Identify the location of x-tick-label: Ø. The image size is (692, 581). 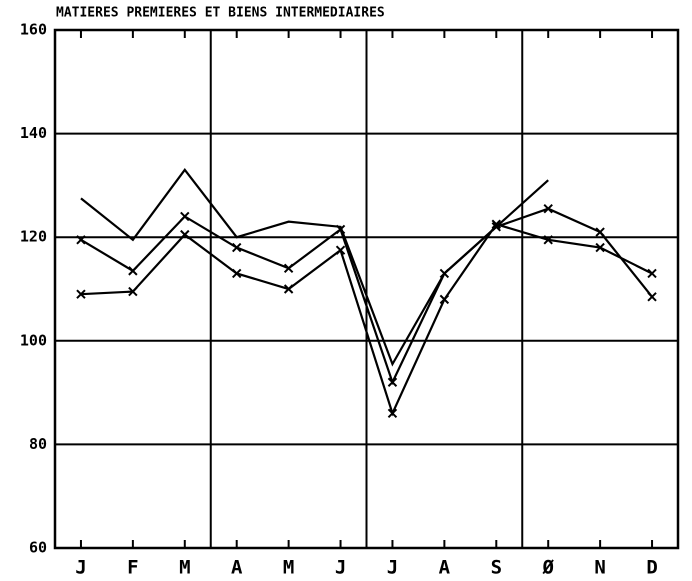
(547, 568).